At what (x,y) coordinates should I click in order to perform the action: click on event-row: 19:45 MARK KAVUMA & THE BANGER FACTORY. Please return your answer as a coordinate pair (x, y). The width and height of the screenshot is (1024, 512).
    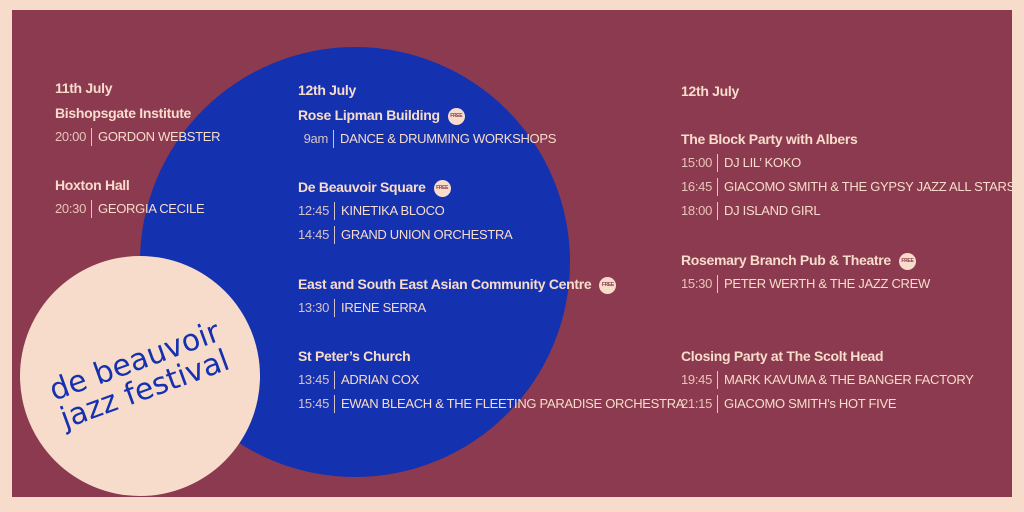
    Looking at the image, I should click on (827, 380).